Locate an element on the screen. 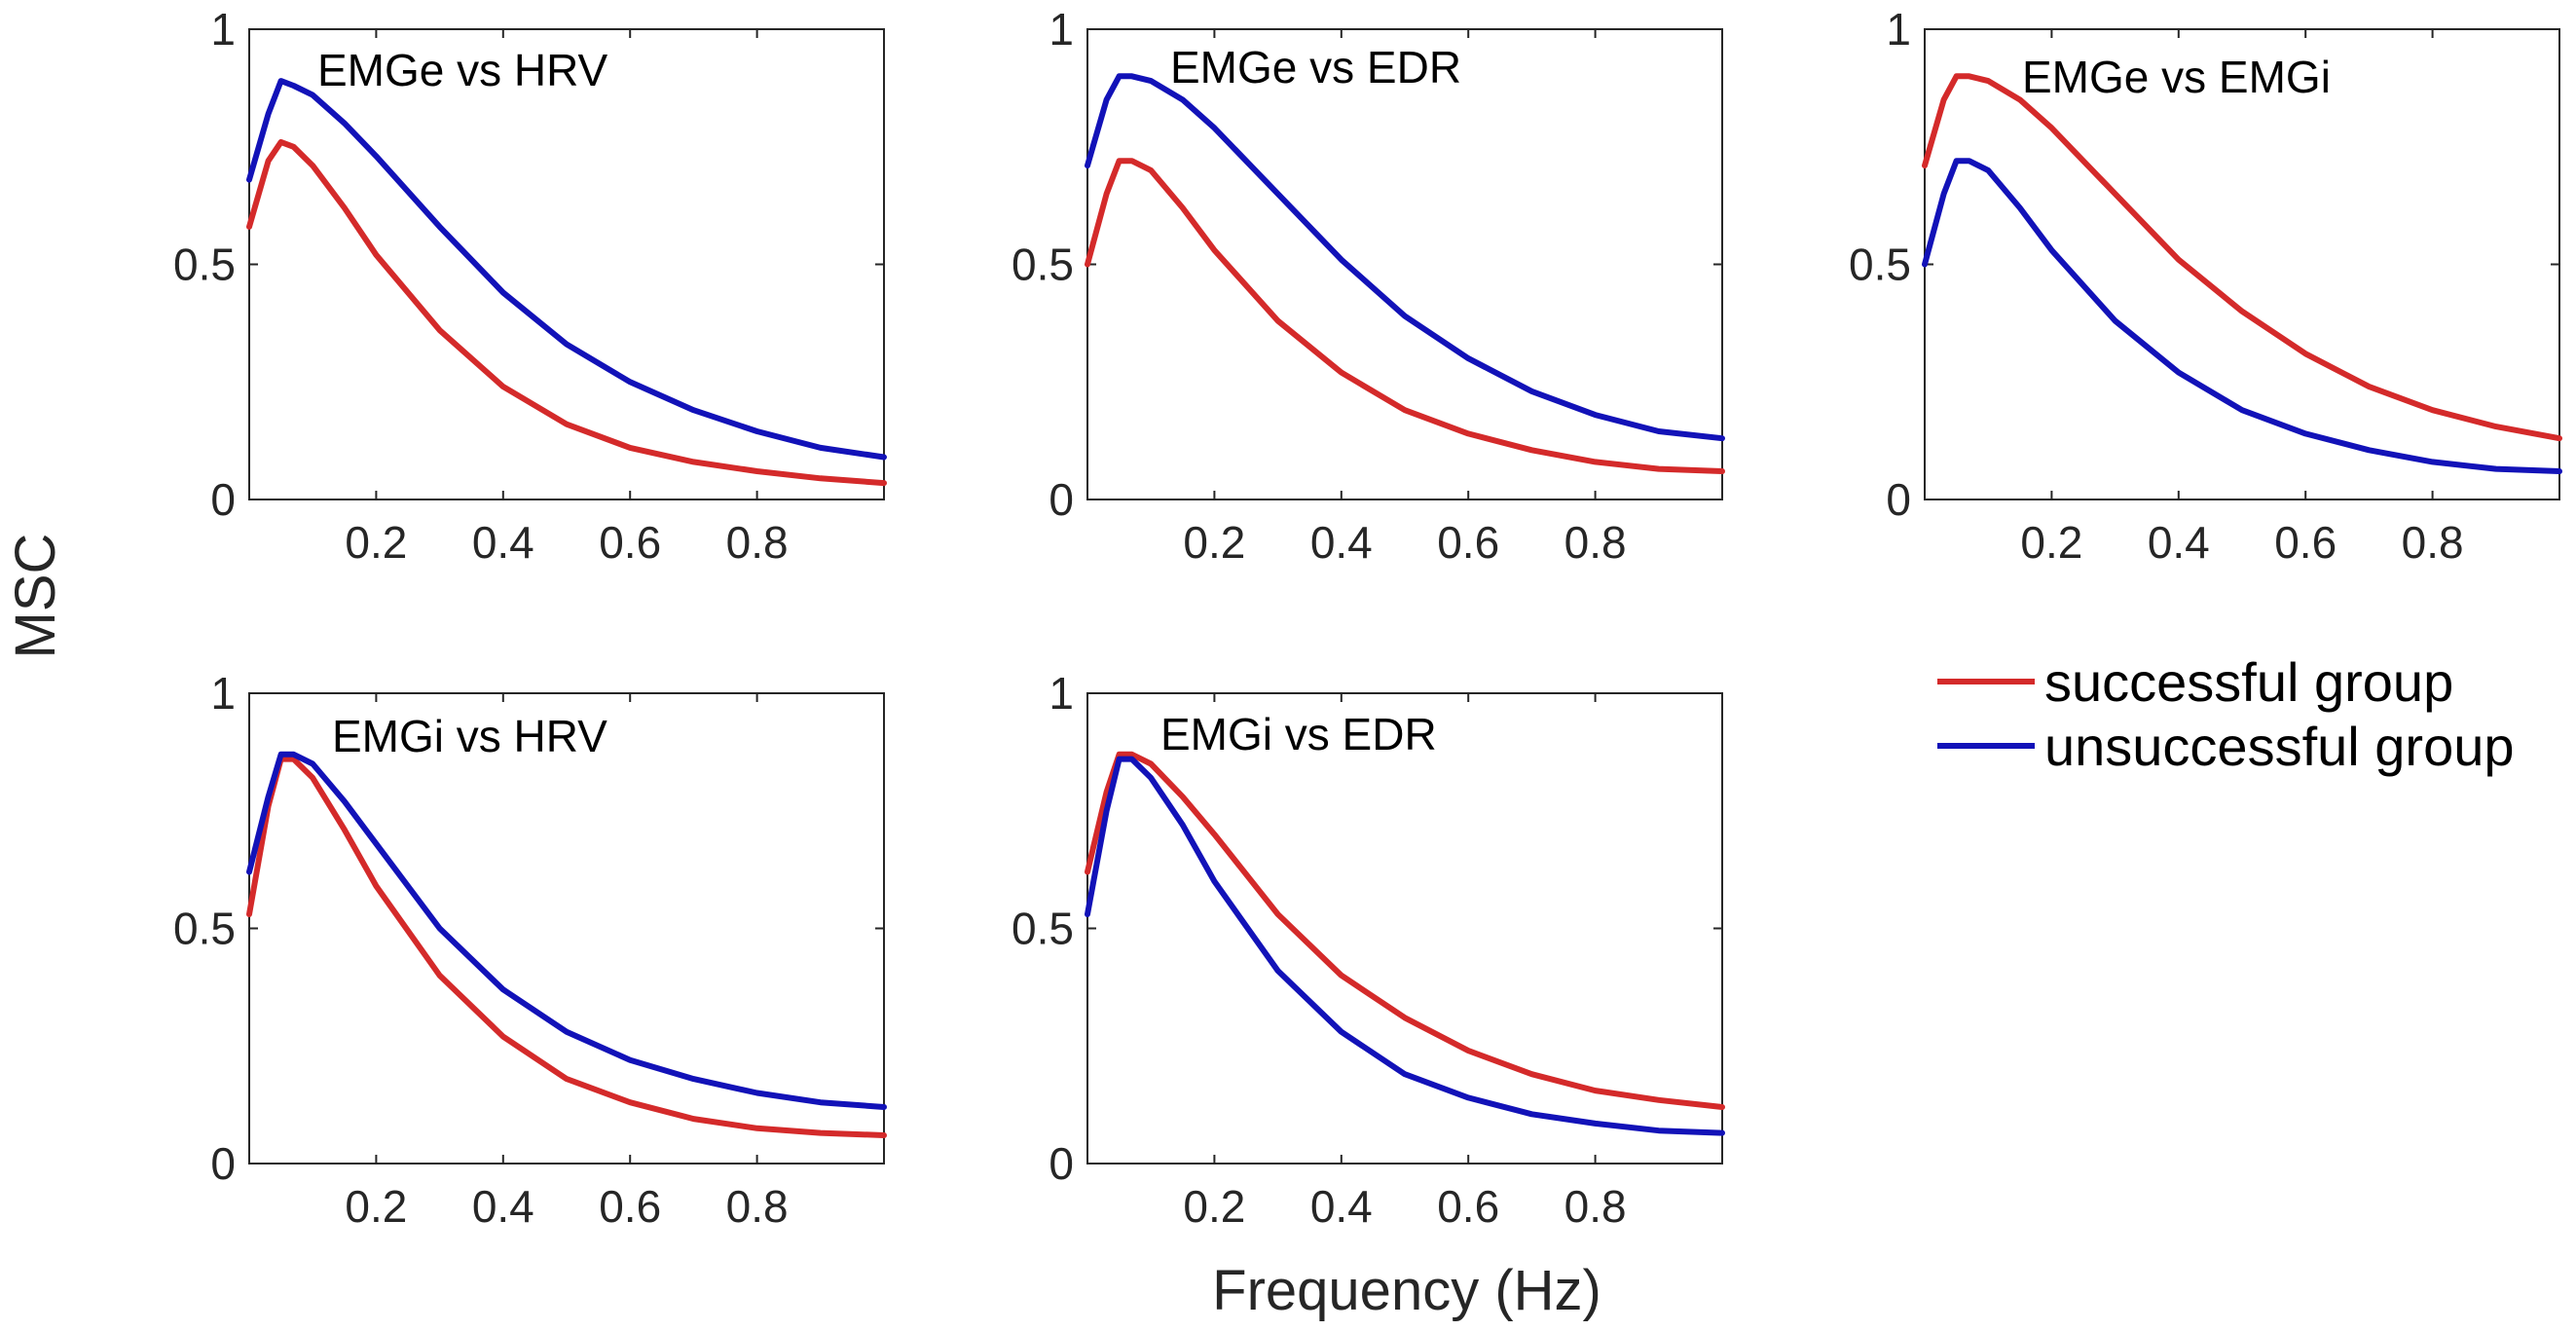 Image resolution: width=2576 pixels, height=1331 pixels. panel-4: 0.2 0.4 0.6 0.8 0 0.5 1 EMGi vs HRV is located at coordinates (530, 950).